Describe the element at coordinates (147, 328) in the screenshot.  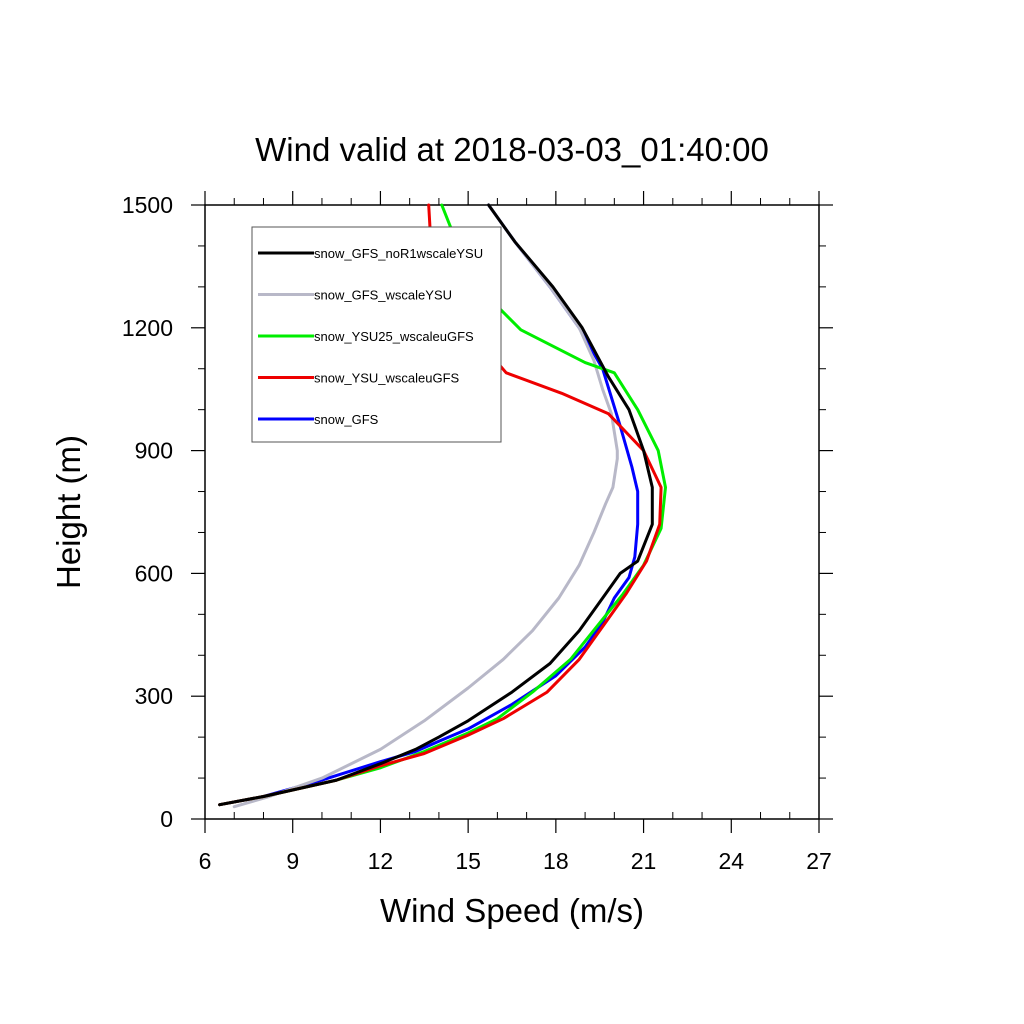
I see `y-tick-label: 1200` at that location.